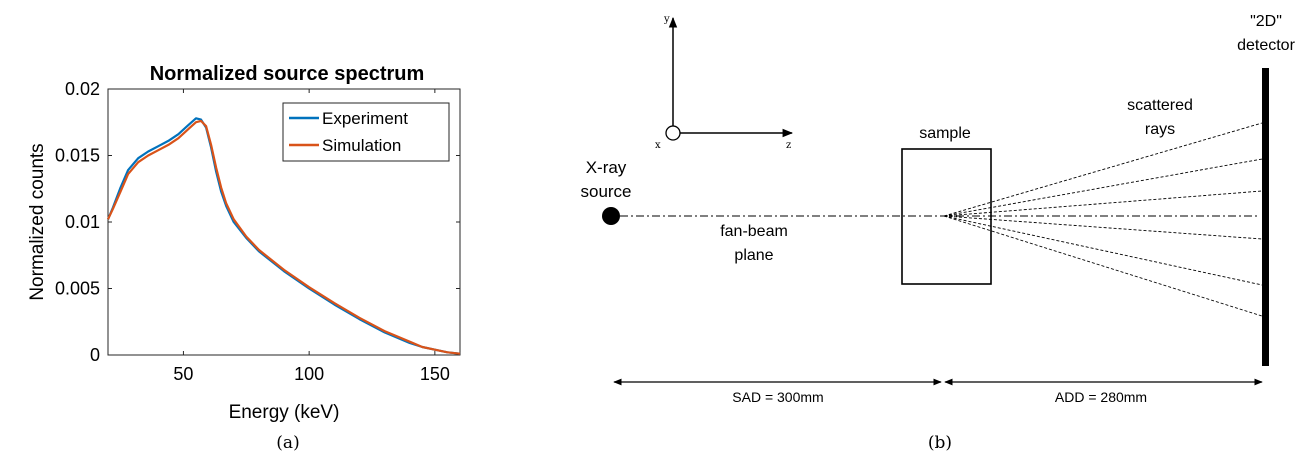  What do you see at coordinates (95, 355) in the screenshot?
I see `y-tick-label: 0` at bounding box center [95, 355].